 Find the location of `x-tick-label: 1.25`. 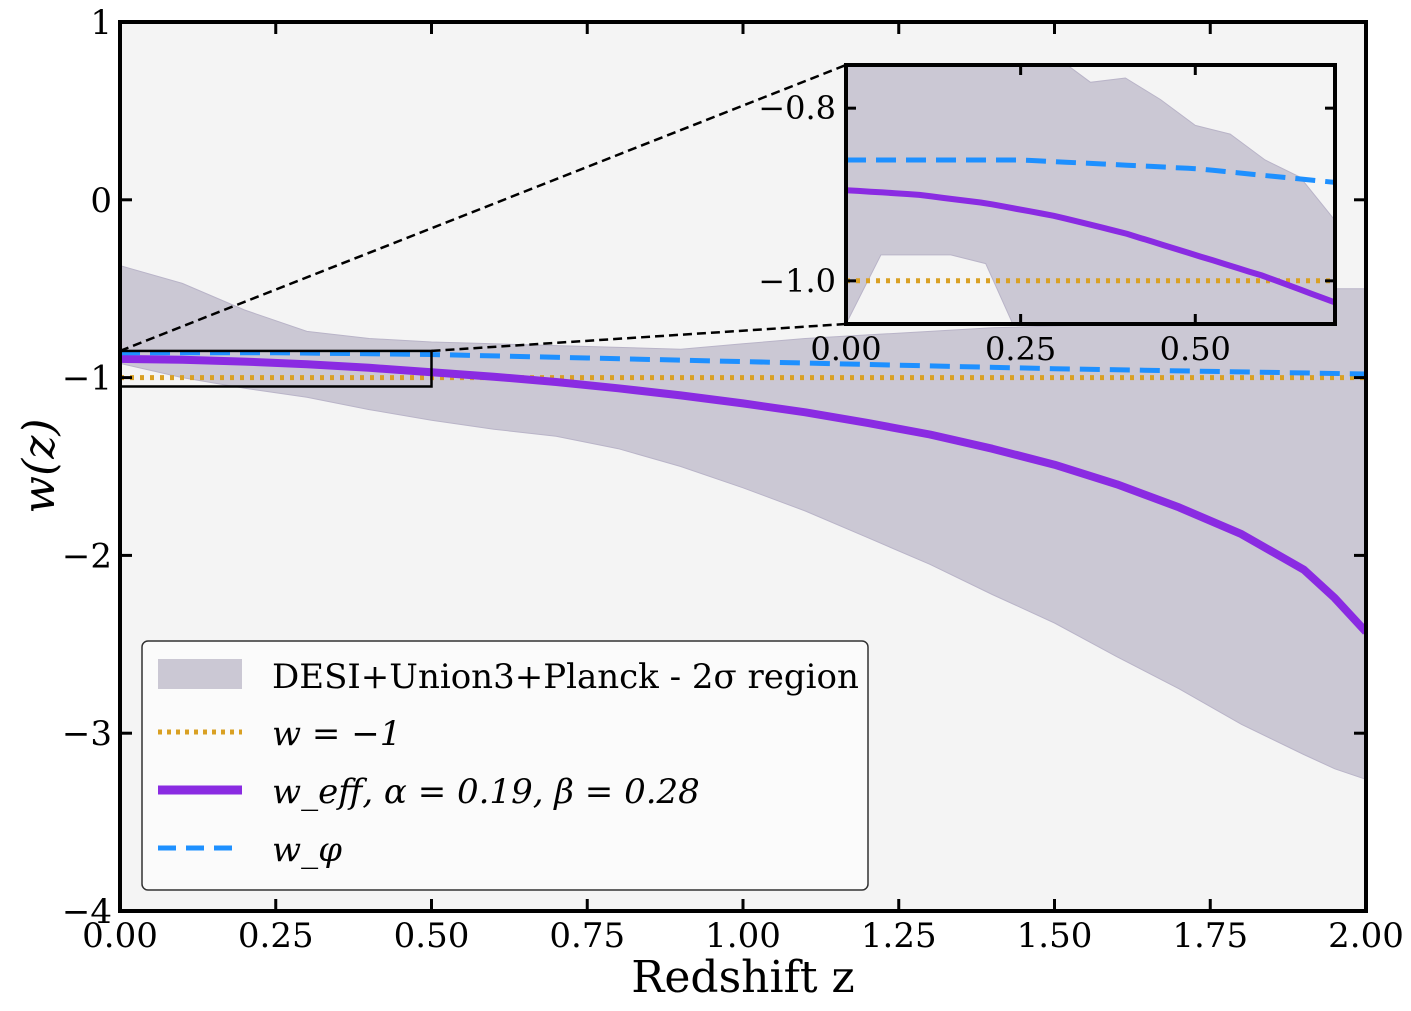

x-tick-label: 1.25 is located at coordinates (899, 936).